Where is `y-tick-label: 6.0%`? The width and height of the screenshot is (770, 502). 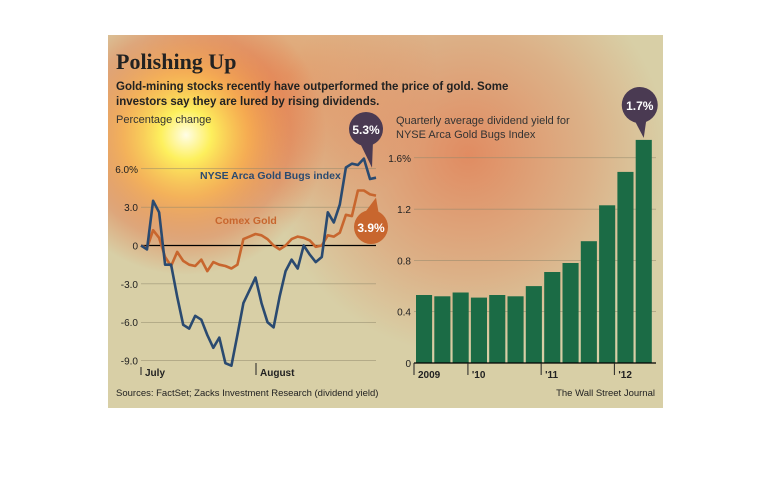
y-tick-label: 6.0% is located at coordinates (126, 170).